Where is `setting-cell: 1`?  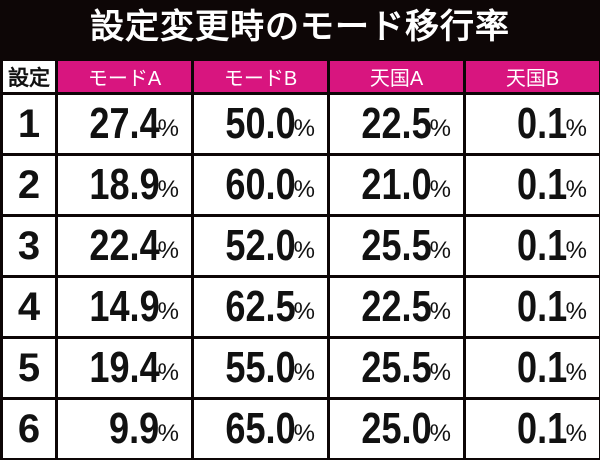
setting-cell: 1 is located at coordinates (29, 124).